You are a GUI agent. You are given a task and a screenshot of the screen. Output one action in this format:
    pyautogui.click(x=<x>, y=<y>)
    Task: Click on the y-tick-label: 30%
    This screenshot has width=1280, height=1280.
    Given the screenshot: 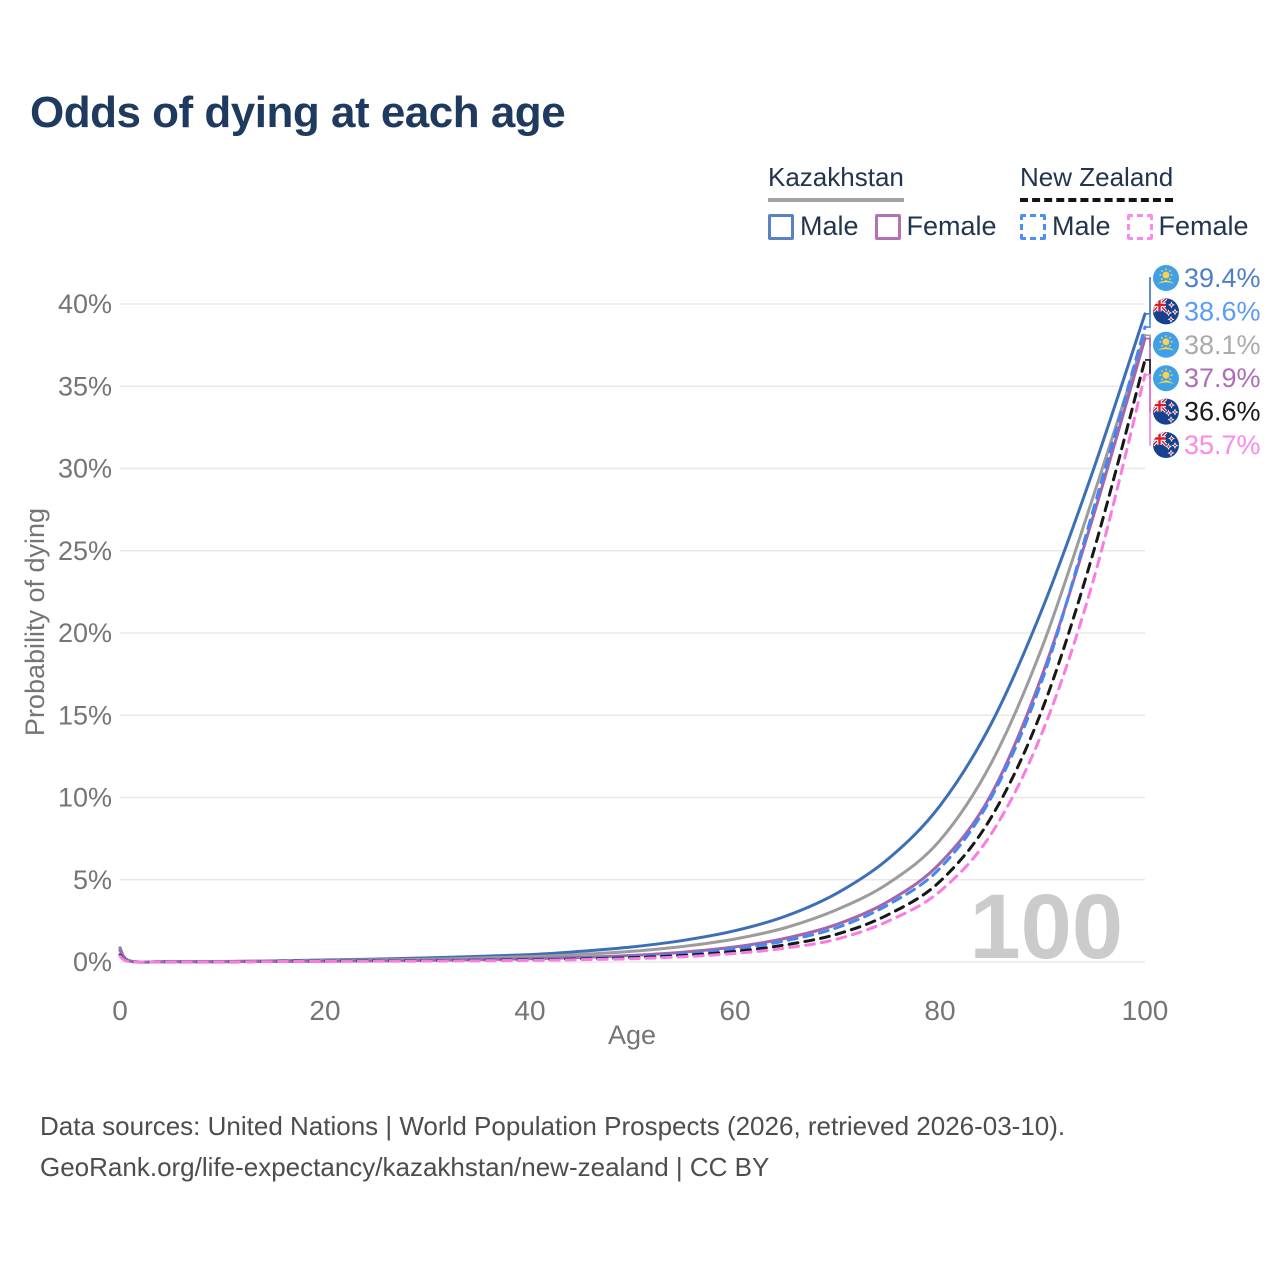 What is the action you would take?
    pyautogui.click(x=85, y=469)
    